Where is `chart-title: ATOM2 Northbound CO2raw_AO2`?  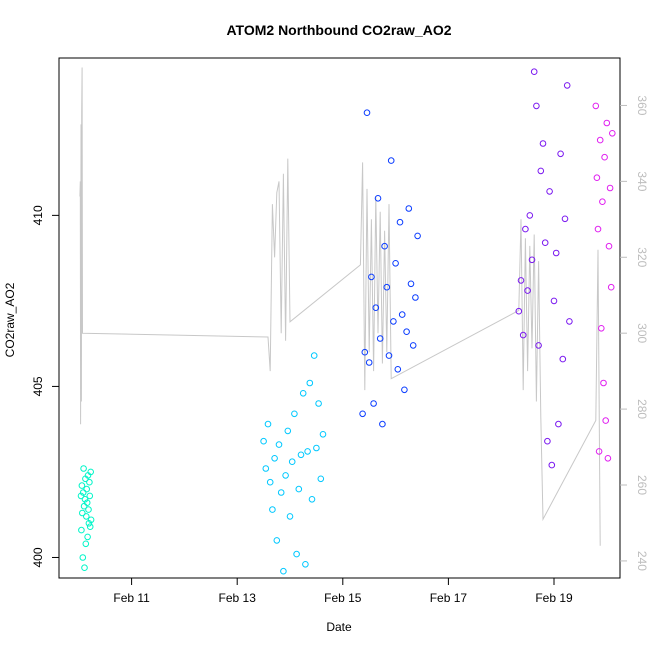
chart-title: ATOM2 Northbound CO2raw_AO2 is located at coordinates (338, 30).